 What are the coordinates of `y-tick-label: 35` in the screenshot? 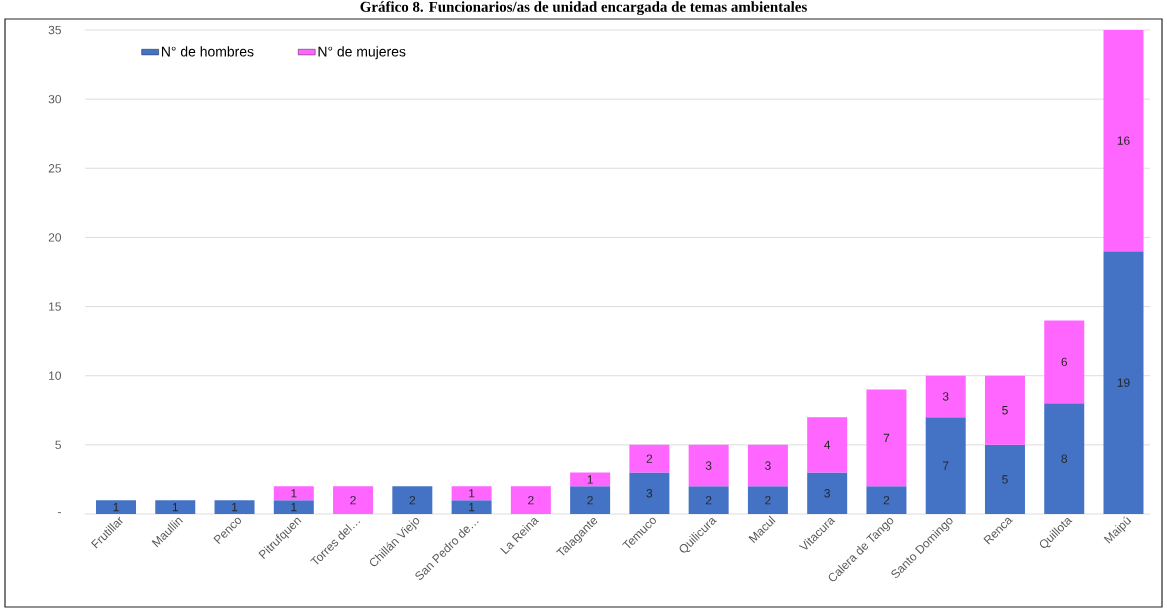 It's located at (54, 30).